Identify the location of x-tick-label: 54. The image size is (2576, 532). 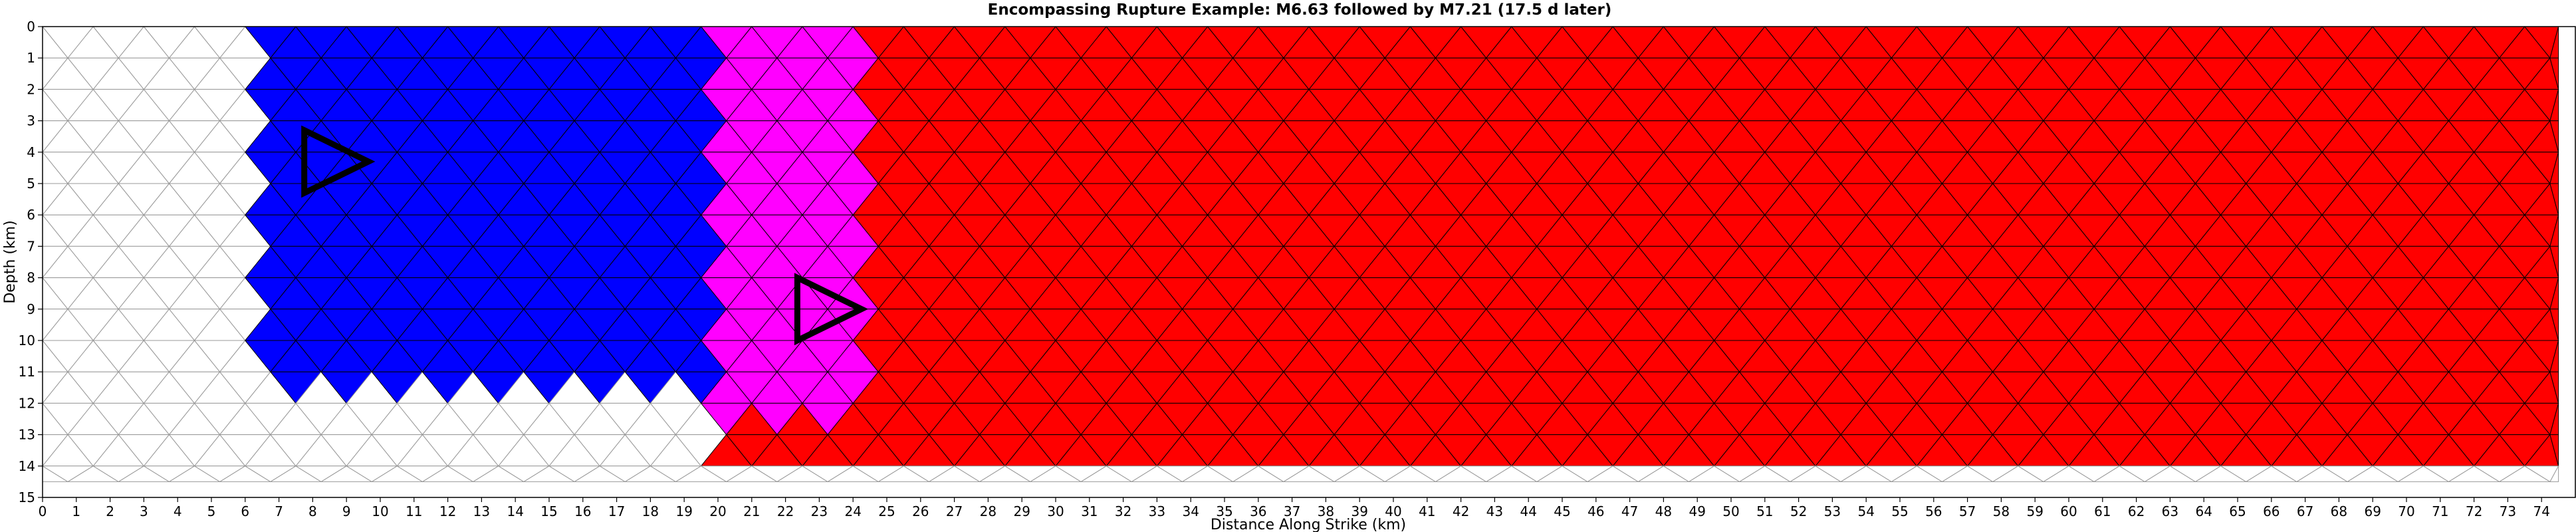
(1865, 511).